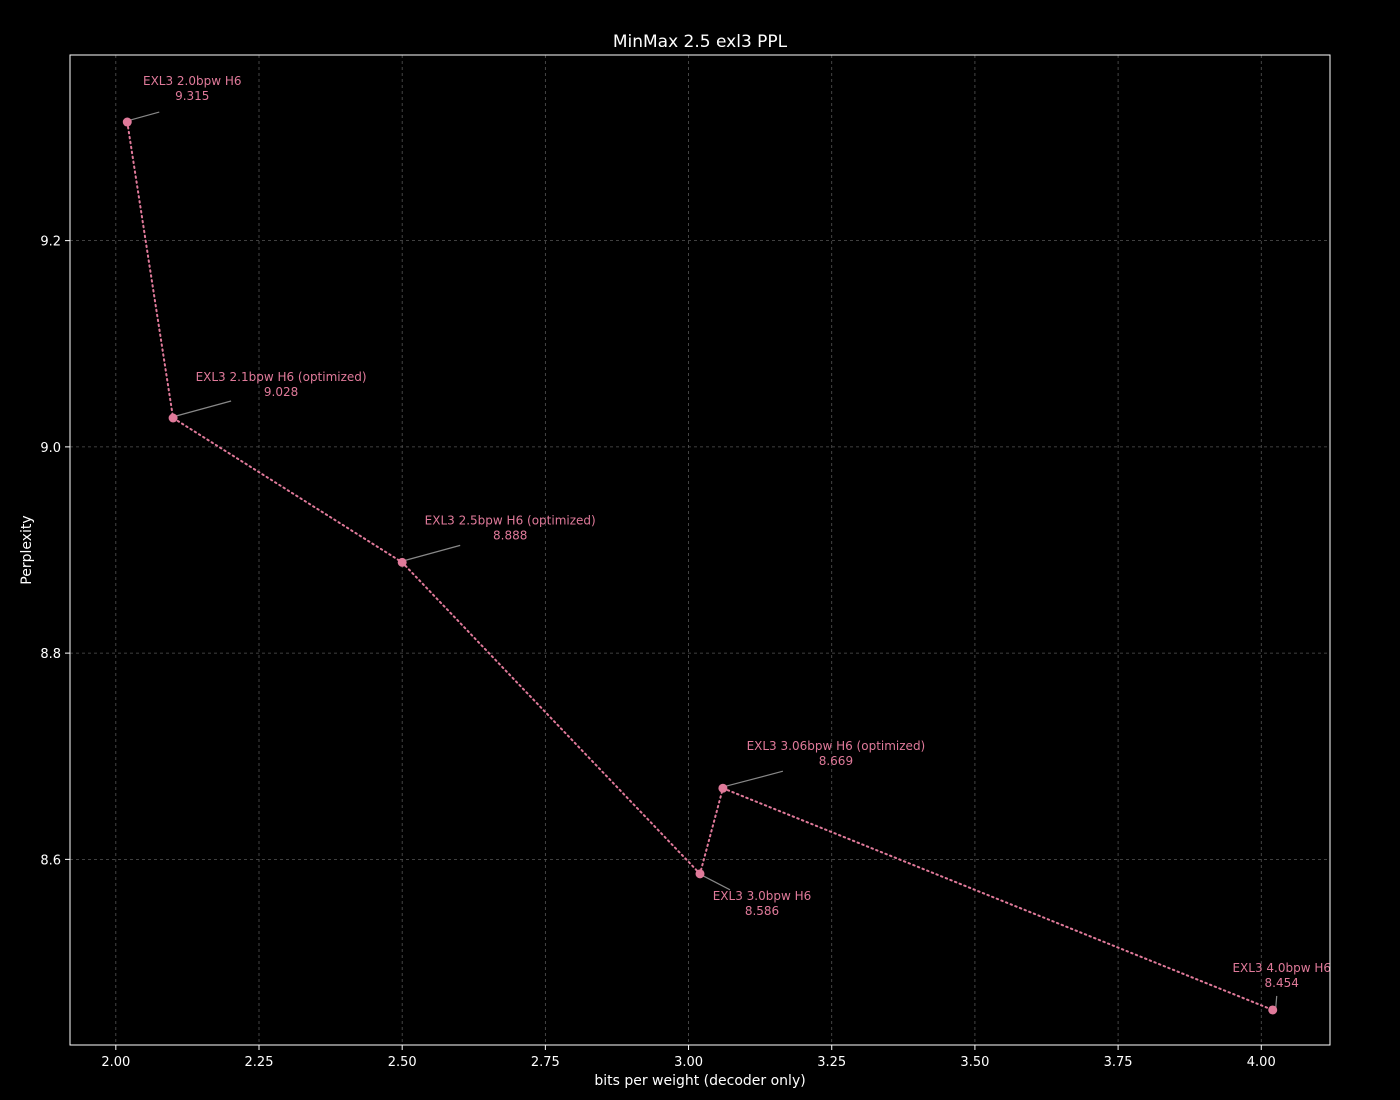 The width and height of the screenshot is (1400, 1100). What do you see at coordinates (699, 1081) in the screenshot?
I see `x-axis-label: bits per weight (decoder only)` at bounding box center [699, 1081].